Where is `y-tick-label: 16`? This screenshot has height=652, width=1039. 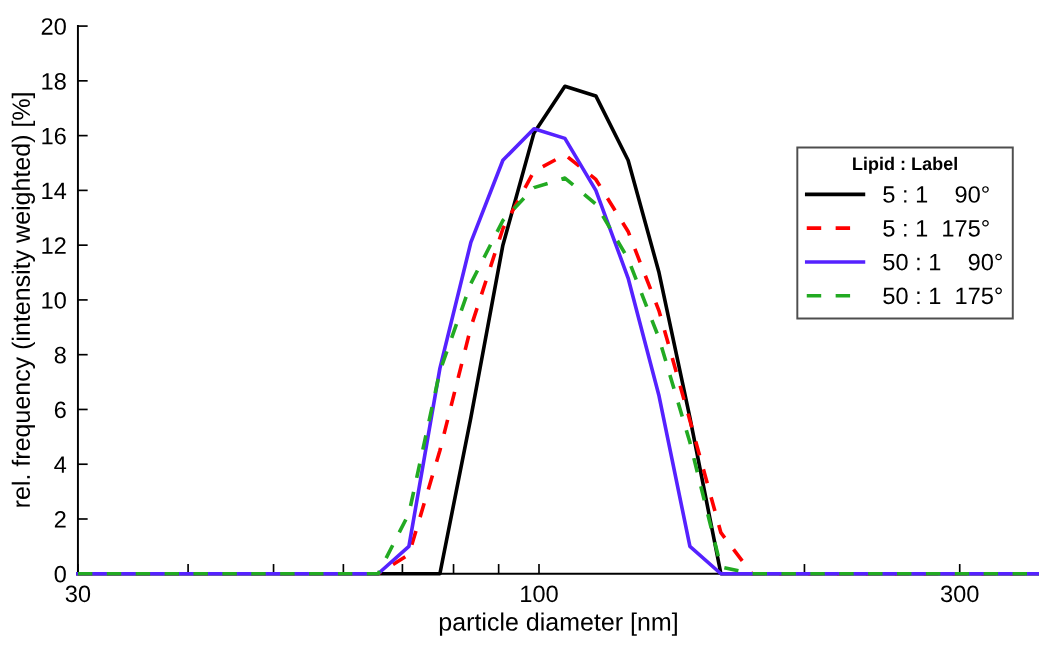
y-tick-label: 16 is located at coordinates (54, 136).